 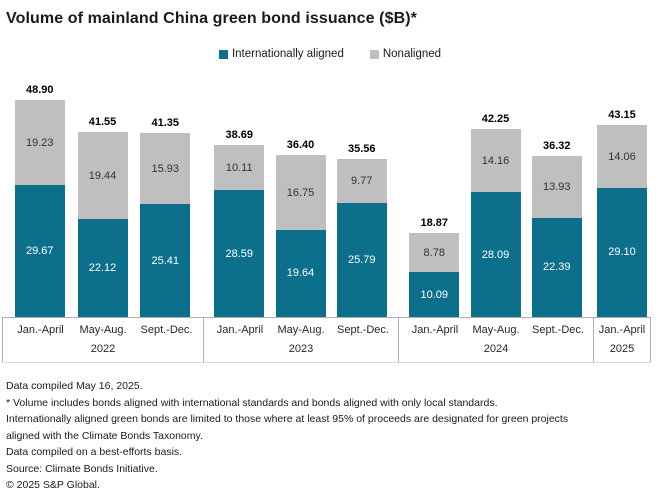 What do you see at coordinates (239, 168) in the screenshot?
I see `bar-segment-nonaligned: 10.11` at bounding box center [239, 168].